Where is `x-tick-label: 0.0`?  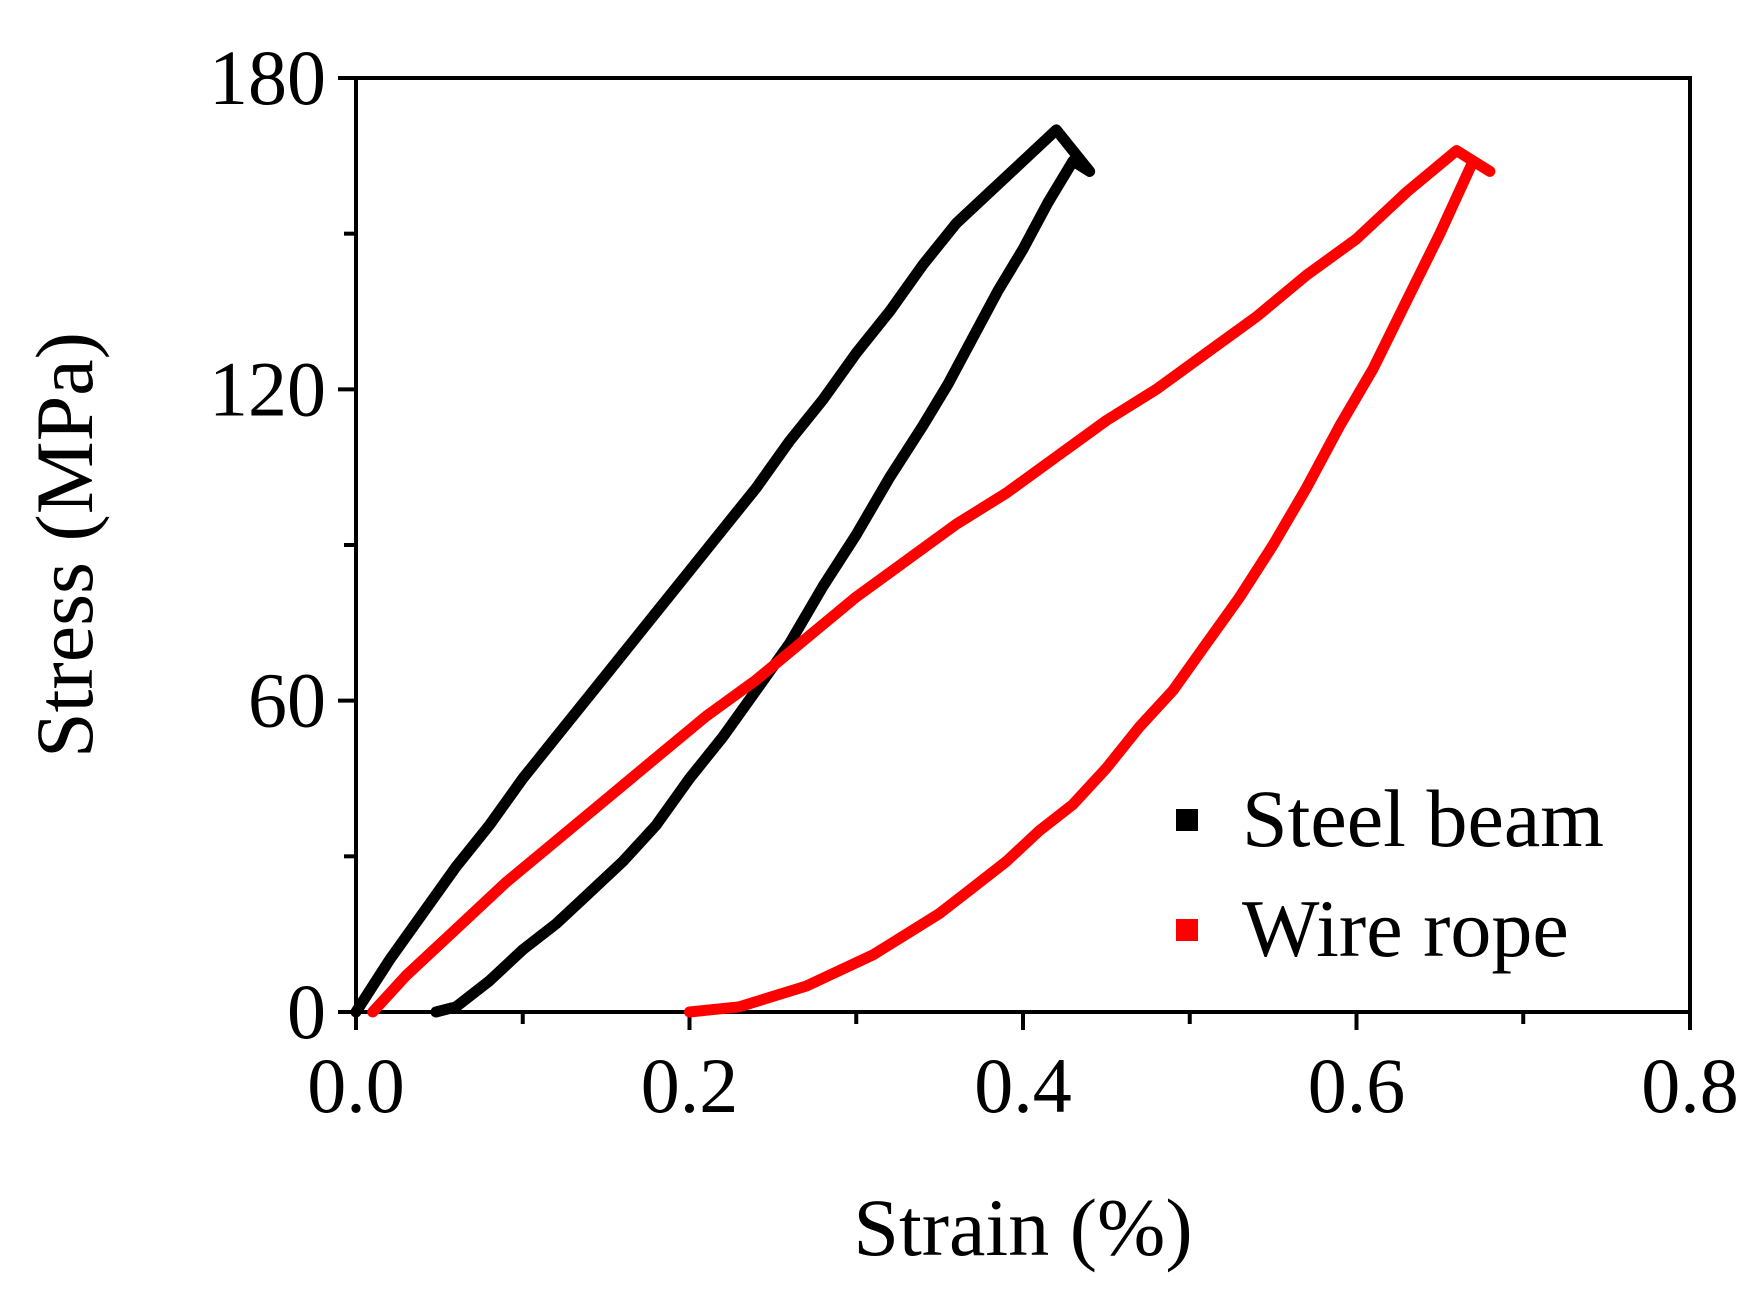
x-tick-label: 0.0 is located at coordinates (356, 1085).